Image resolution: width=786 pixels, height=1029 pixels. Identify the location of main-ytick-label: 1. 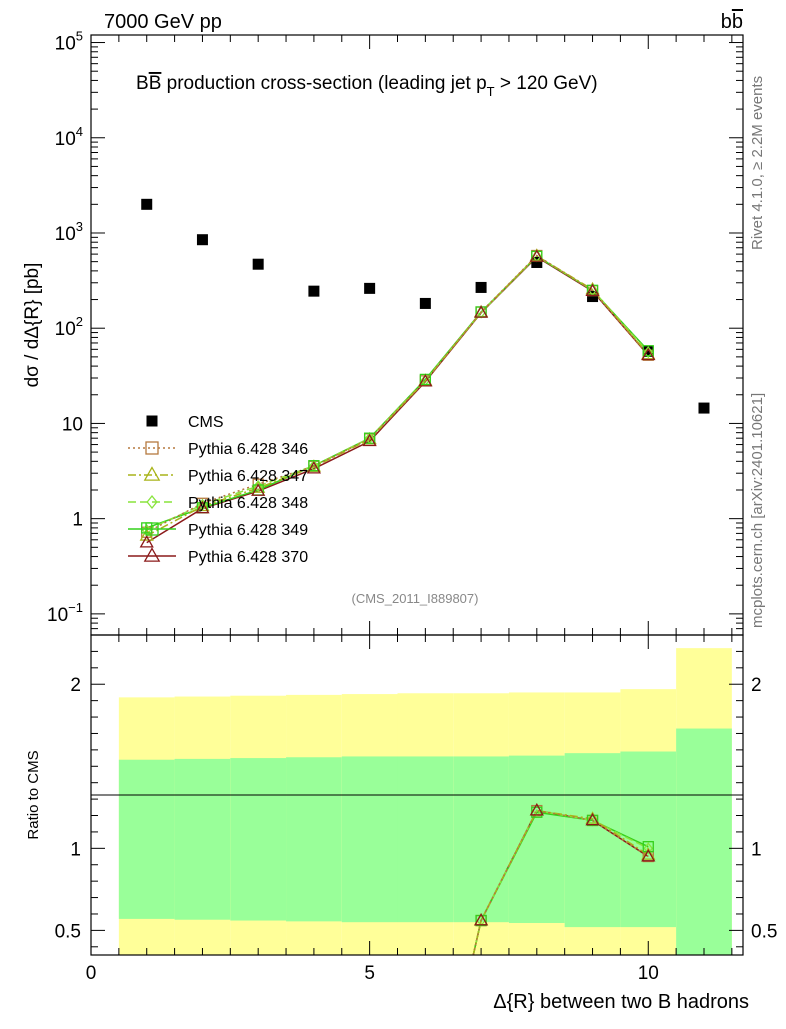
(77, 520).